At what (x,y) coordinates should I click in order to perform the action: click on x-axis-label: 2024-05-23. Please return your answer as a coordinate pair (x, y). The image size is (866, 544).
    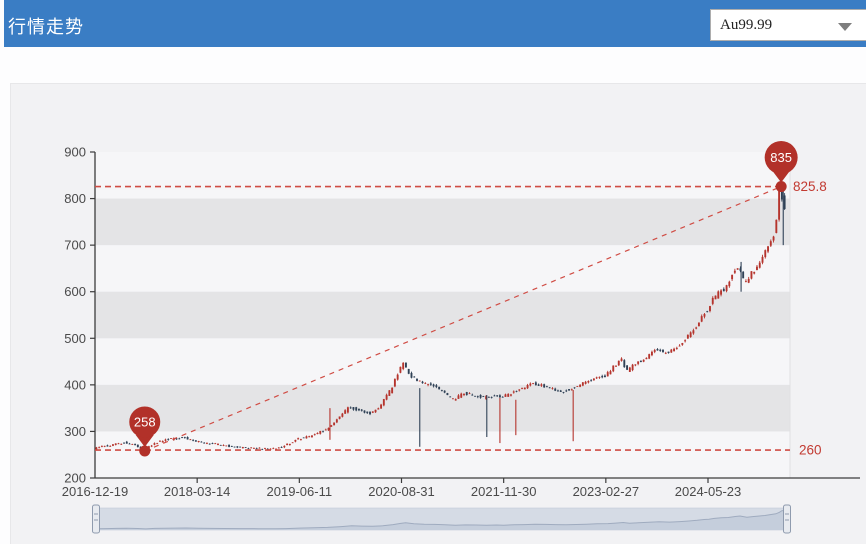
    Looking at the image, I should click on (708, 491).